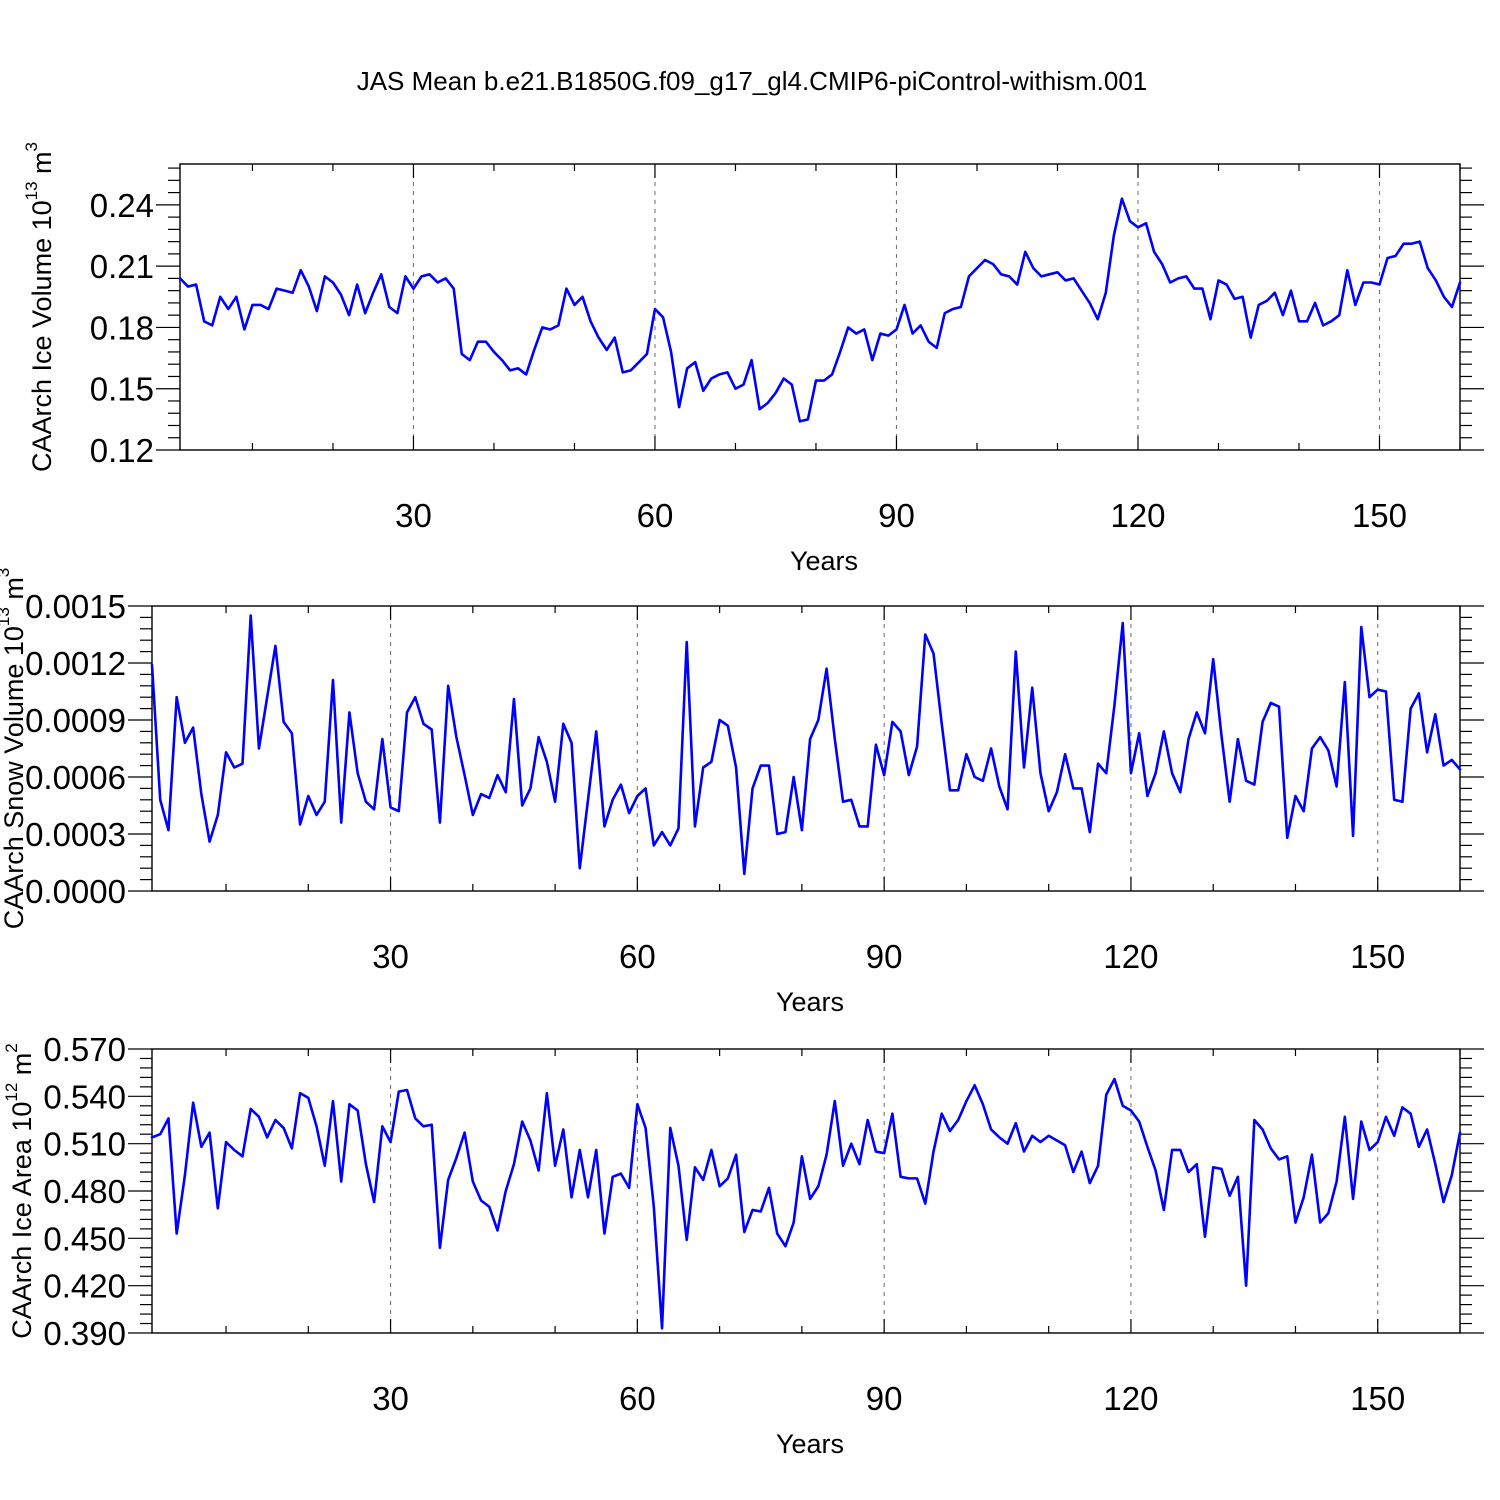 The width and height of the screenshot is (1500, 1500). I want to click on y-axis-label-text: m, so click(14, 592).